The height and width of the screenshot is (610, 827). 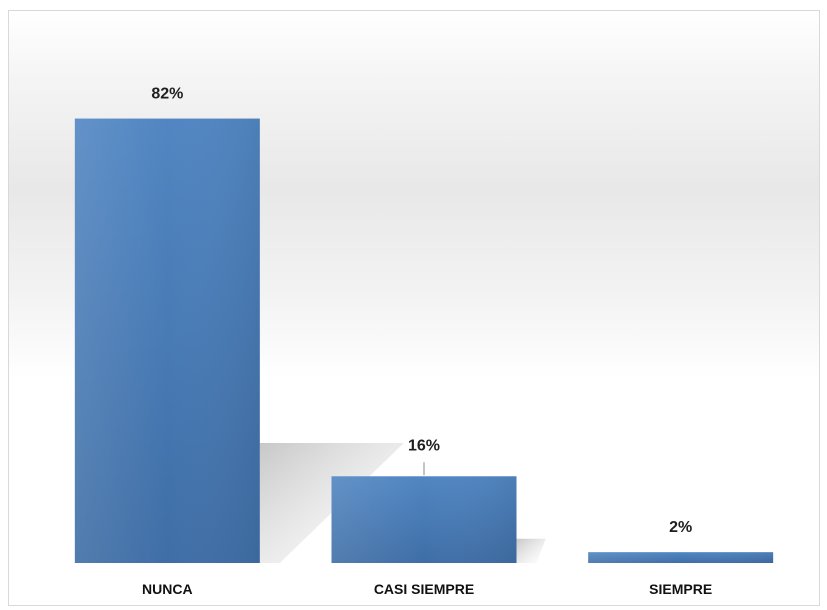 I want to click on category-label-nunca: NUNCA, so click(x=167, y=589).